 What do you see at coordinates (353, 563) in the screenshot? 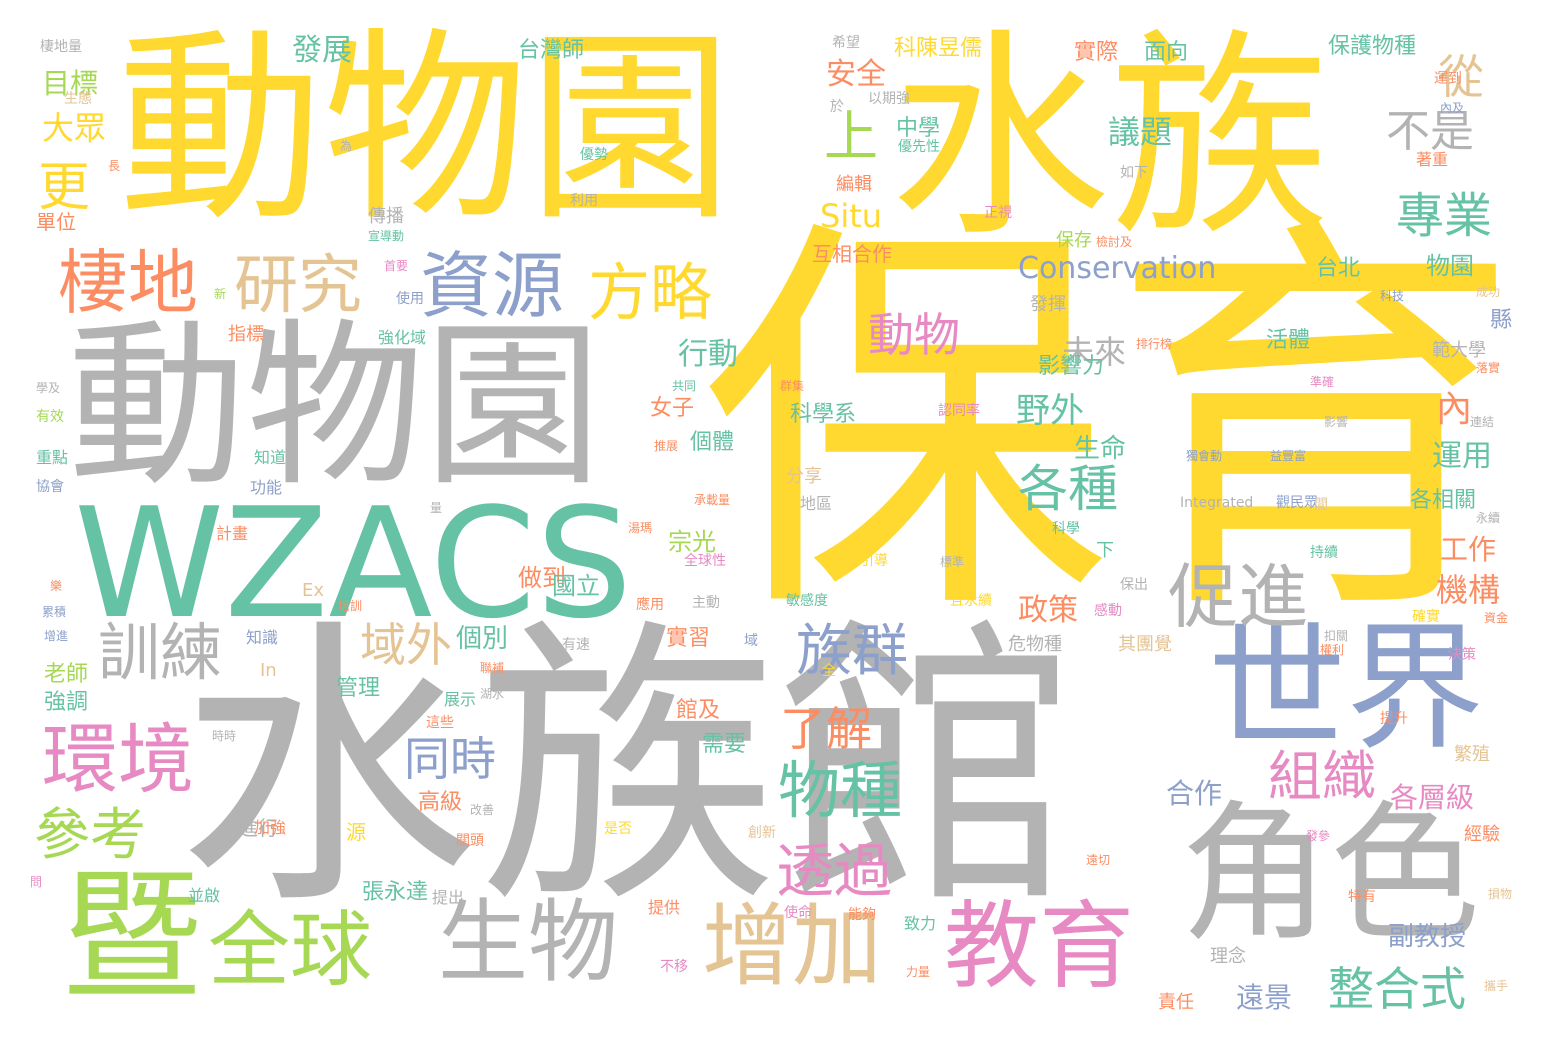
I see `word-wzacs: WZACS` at bounding box center [353, 563].